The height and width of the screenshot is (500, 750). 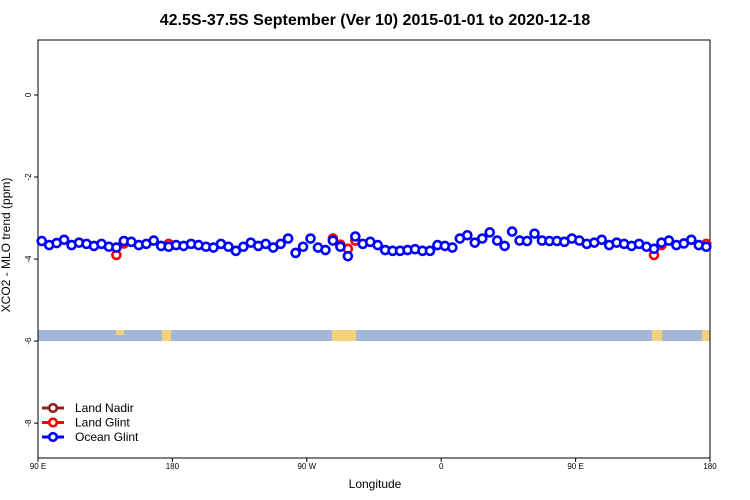 I want to click on x-tick-label: 90 W, so click(x=306, y=466).